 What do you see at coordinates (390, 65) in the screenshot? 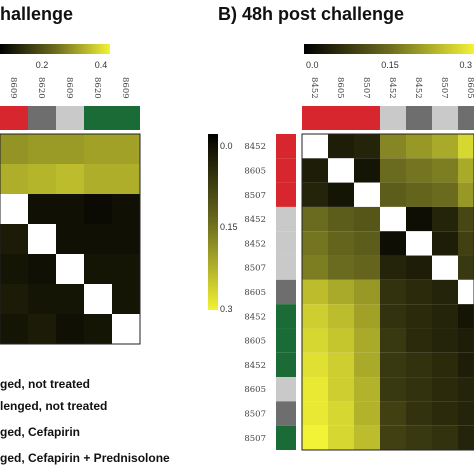
I see `panel-b-top-colorbar-tick: 0.15` at bounding box center [390, 65].